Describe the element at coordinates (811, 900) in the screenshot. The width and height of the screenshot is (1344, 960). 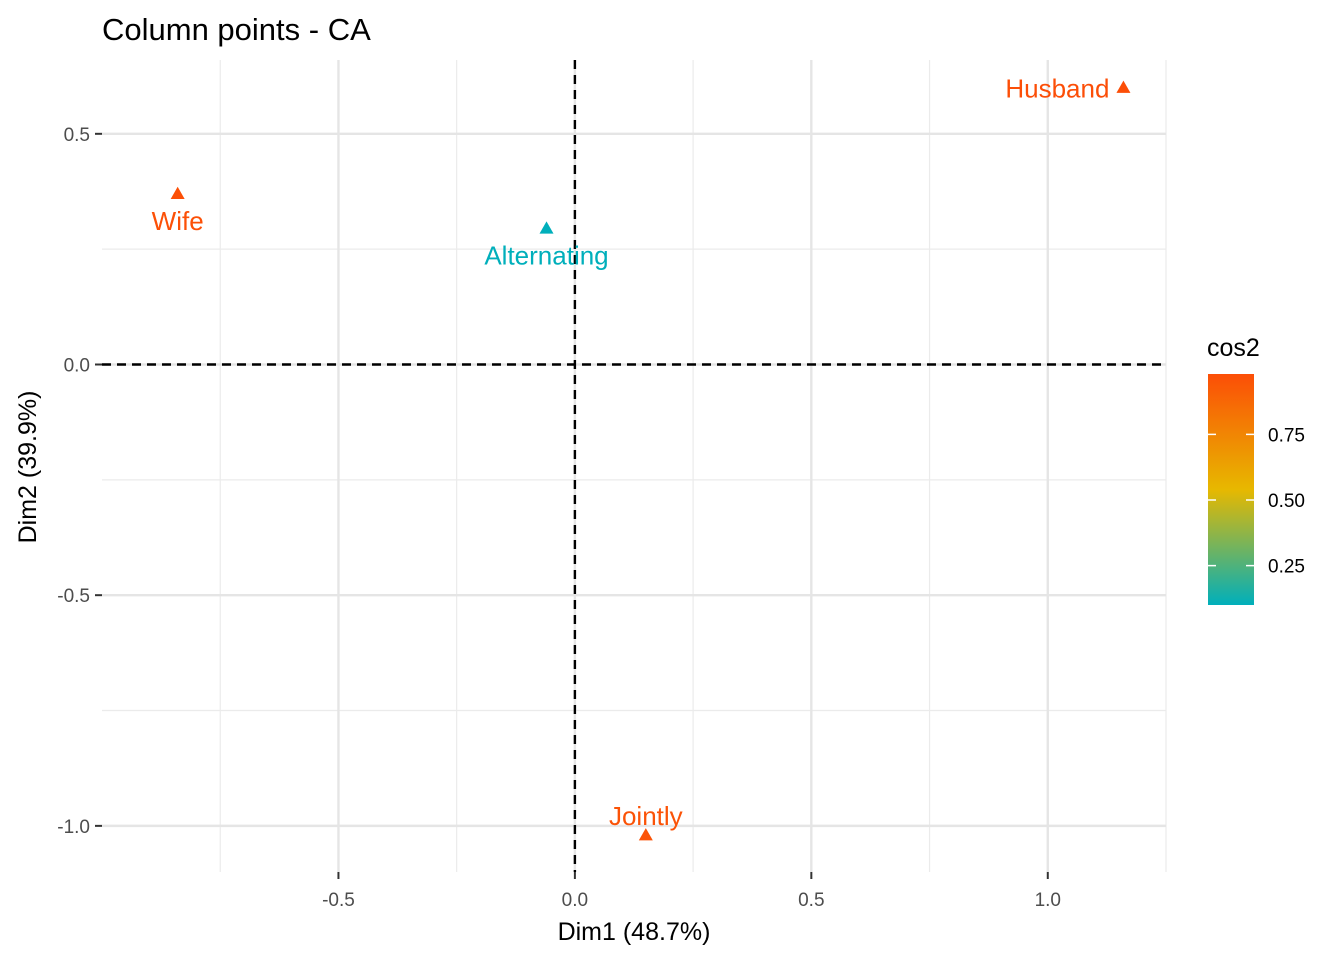
I see `x-tick-label: 0.5` at that location.